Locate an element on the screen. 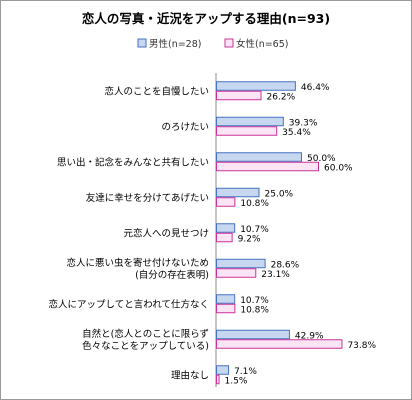 Image resolution: width=412 pixels, height=400 pixels. data-label: 60.0% is located at coordinates (338, 168).